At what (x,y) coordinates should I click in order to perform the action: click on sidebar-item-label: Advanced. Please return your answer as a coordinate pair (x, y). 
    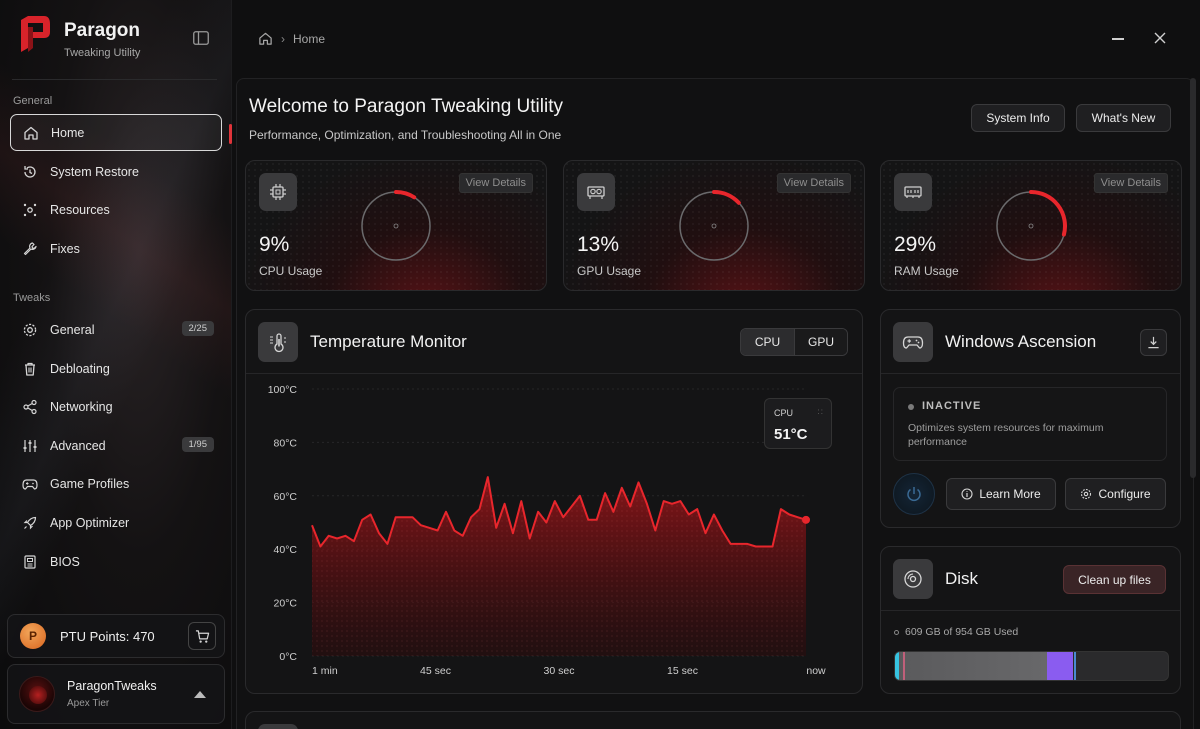
    Looking at the image, I should click on (78, 445).